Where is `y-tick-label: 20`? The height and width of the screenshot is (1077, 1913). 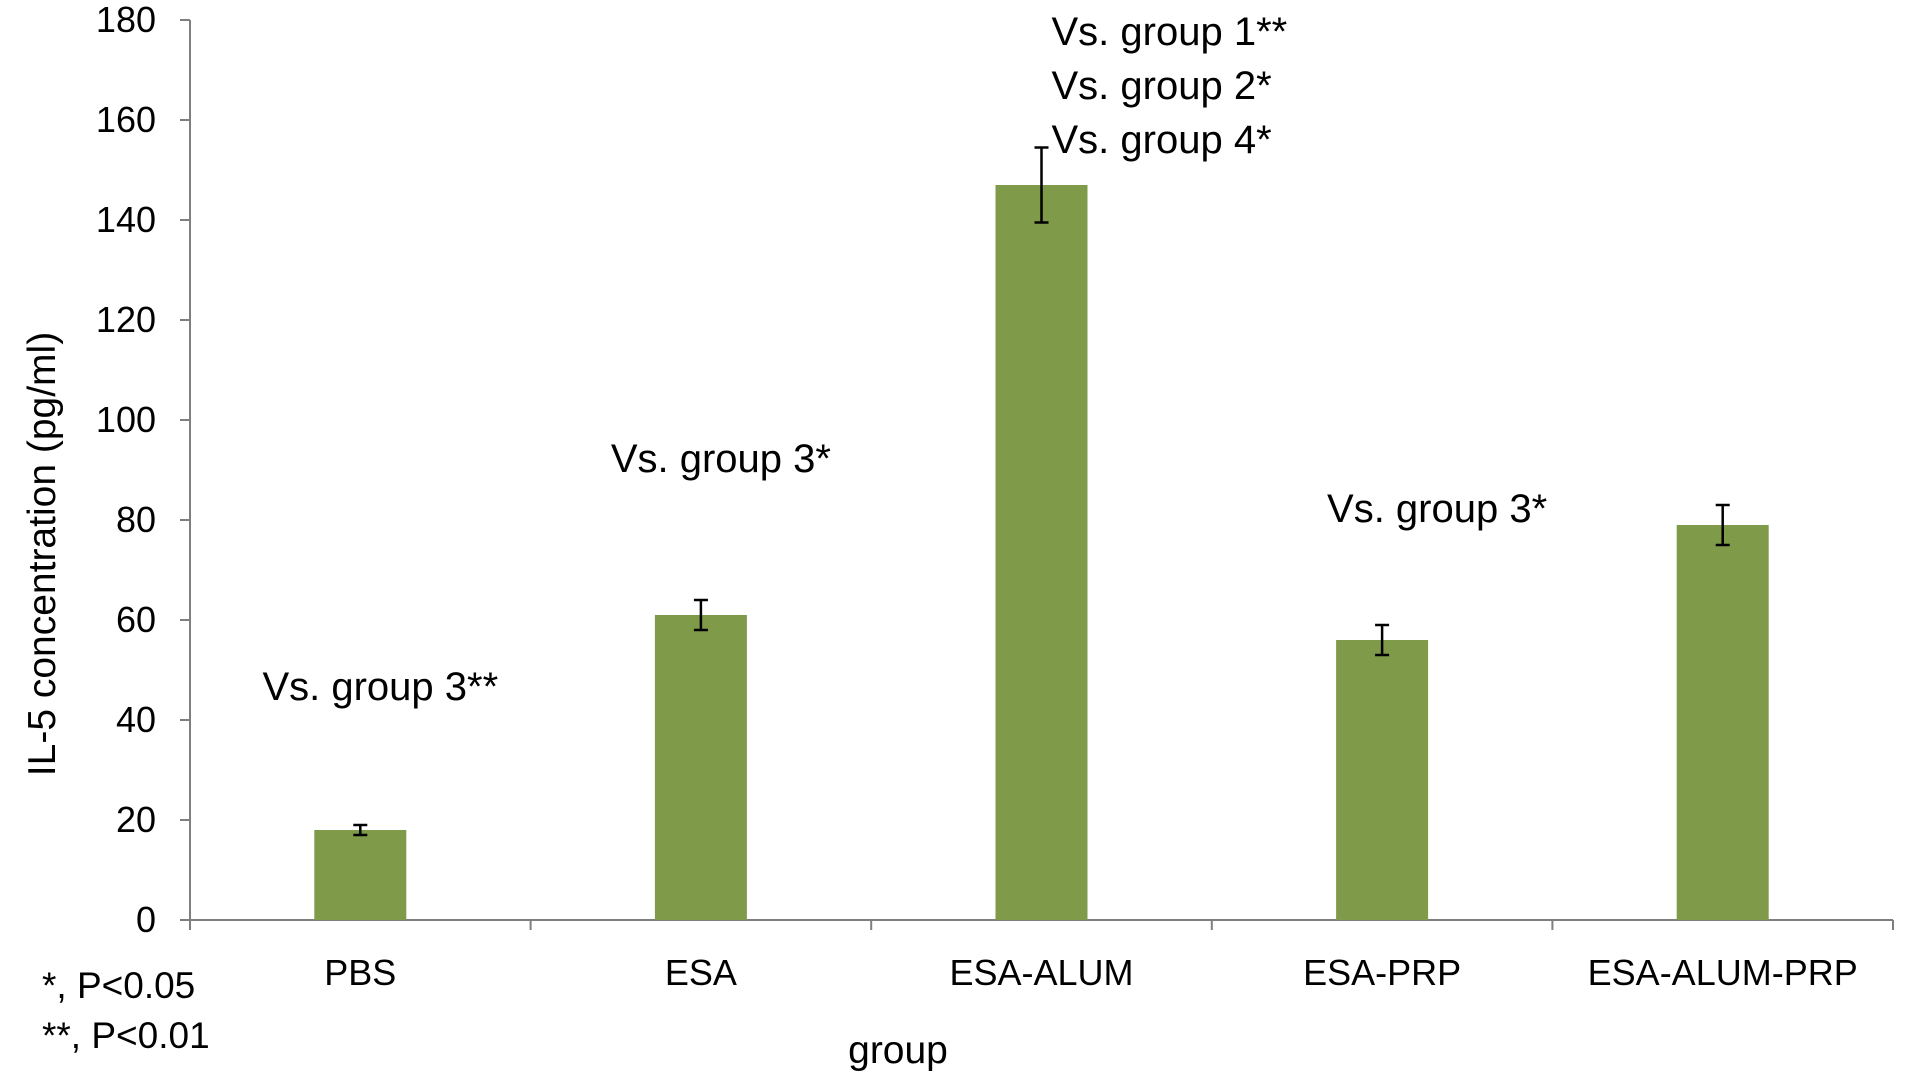
y-tick-label: 20 is located at coordinates (136, 819).